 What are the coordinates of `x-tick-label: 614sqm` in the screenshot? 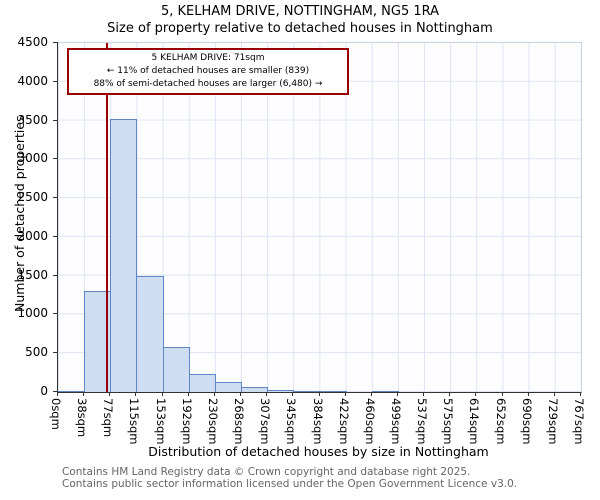 It's located at (474, 421).